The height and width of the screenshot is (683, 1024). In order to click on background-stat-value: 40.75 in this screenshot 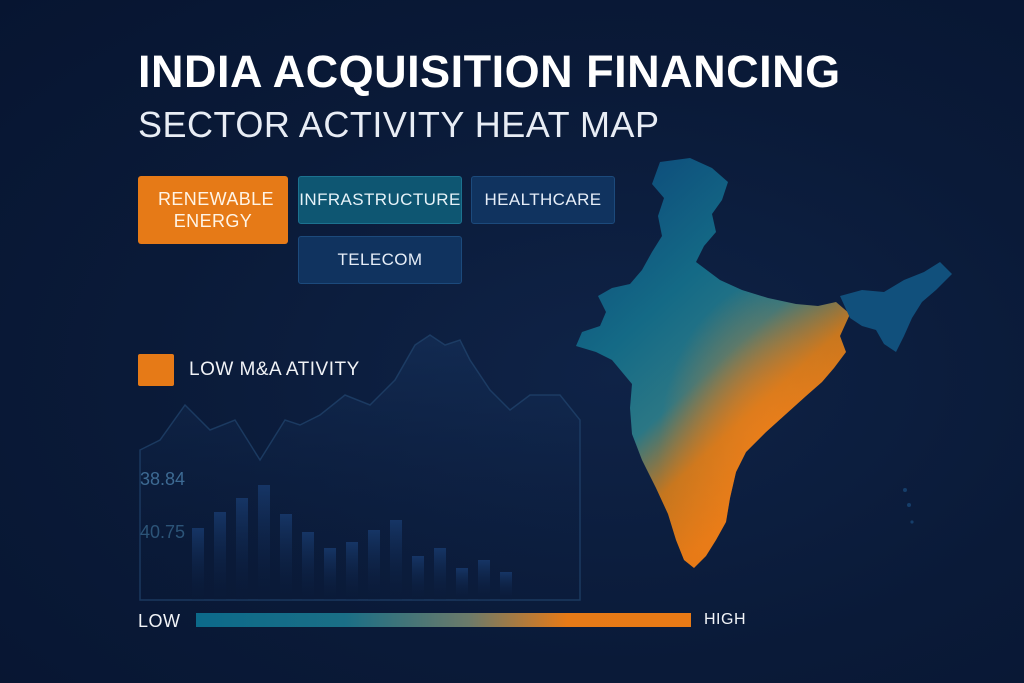, I will do `click(163, 532)`.